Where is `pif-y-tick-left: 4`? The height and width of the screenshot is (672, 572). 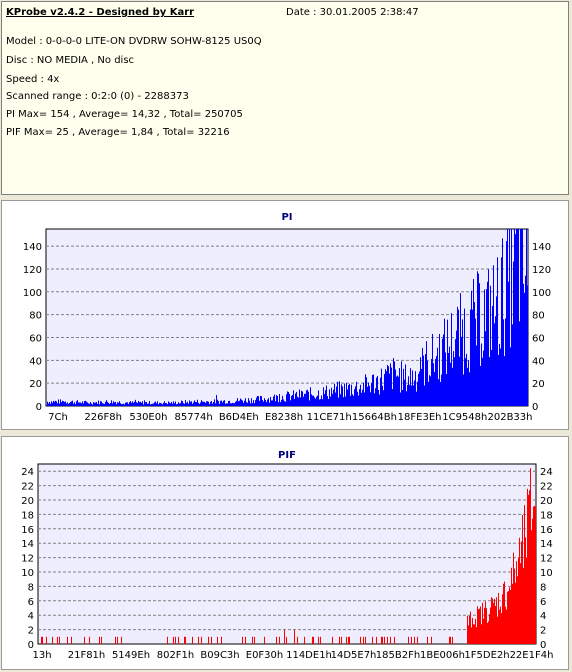
pif-y-tick-left: 4 is located at coordinates (31, 616).